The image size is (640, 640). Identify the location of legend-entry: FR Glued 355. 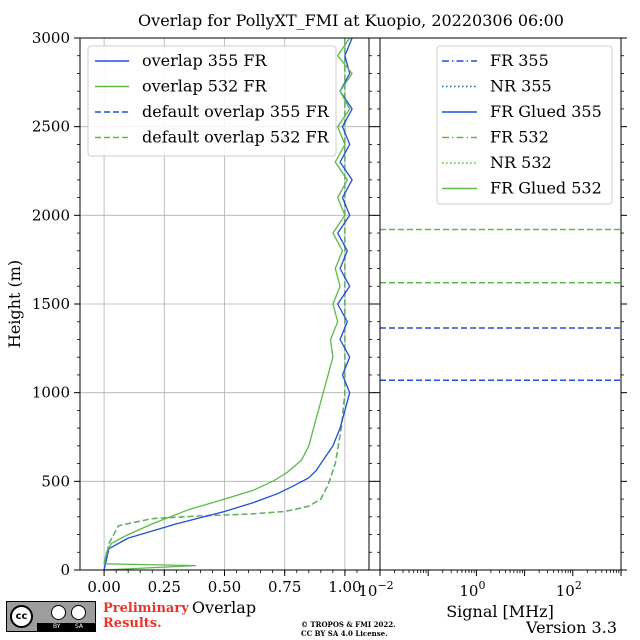
(546, 111).